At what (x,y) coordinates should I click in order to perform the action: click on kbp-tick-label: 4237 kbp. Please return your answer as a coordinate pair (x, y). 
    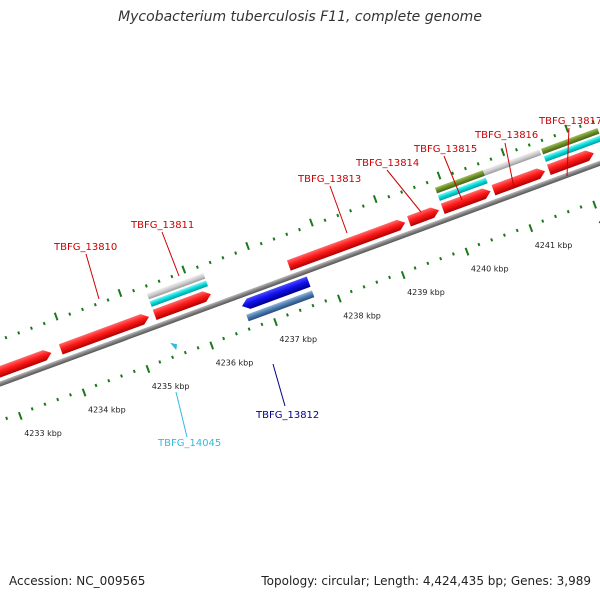
    Looking at the image, I should click on (298, 339).